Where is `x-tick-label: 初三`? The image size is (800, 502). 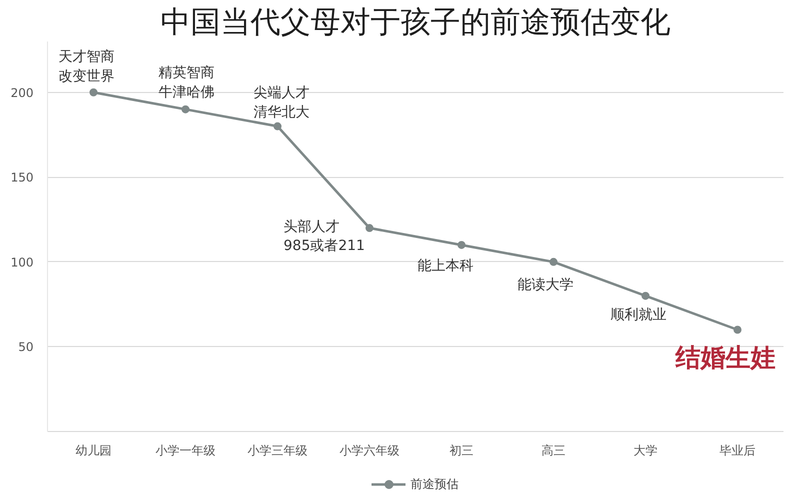
x-tick-label: 初三 is located at coordinates (462, 451).